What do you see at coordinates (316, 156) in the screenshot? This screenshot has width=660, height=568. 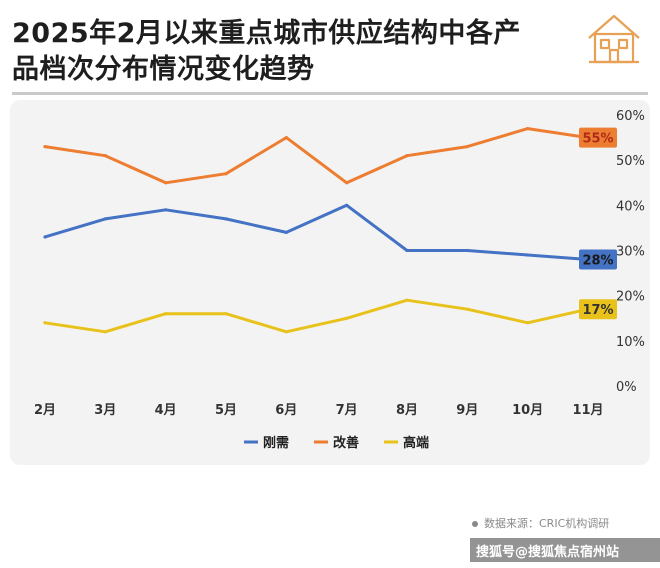 I see `series-line-改善` at bounding box center [316, 156].